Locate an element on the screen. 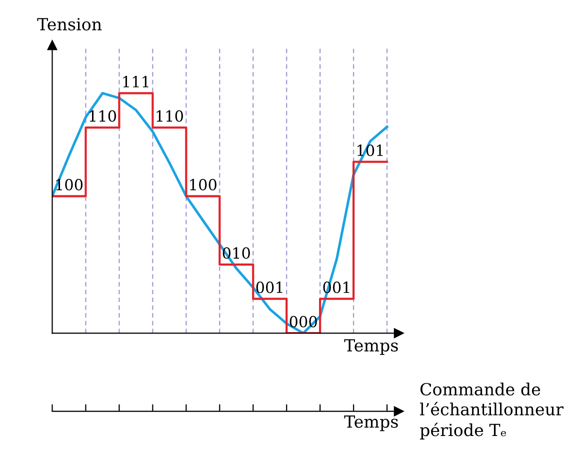 The height and width of the screenshot is (457, 568). annotation: 111 is located at coordinates (135, 82).